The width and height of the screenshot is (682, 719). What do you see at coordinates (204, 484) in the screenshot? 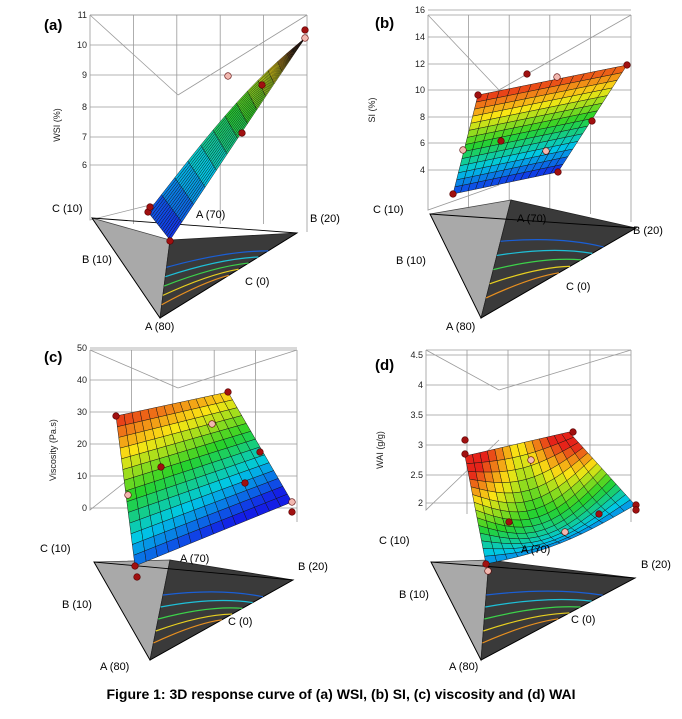
I see `design-points-c` at bounding box center [204, 484].